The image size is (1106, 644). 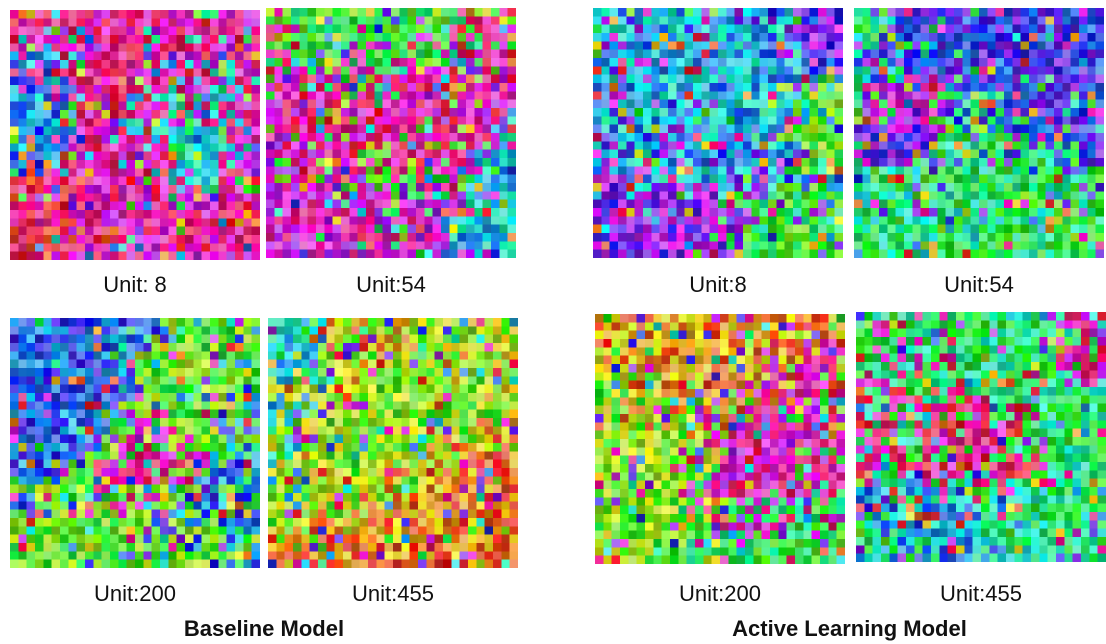 I want to click on baseline-unit-455-cell, so click(x=394, y=443).